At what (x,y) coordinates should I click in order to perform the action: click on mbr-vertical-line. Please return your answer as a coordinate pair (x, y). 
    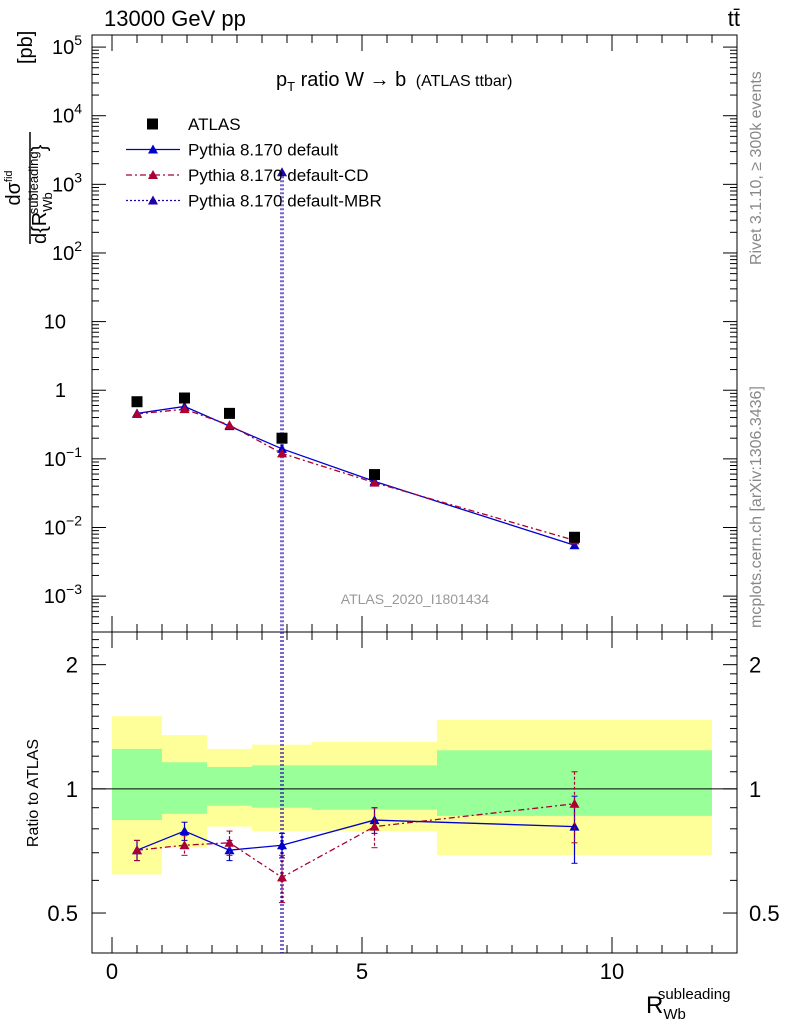
    Looking at the image, I should click on (282, 560).